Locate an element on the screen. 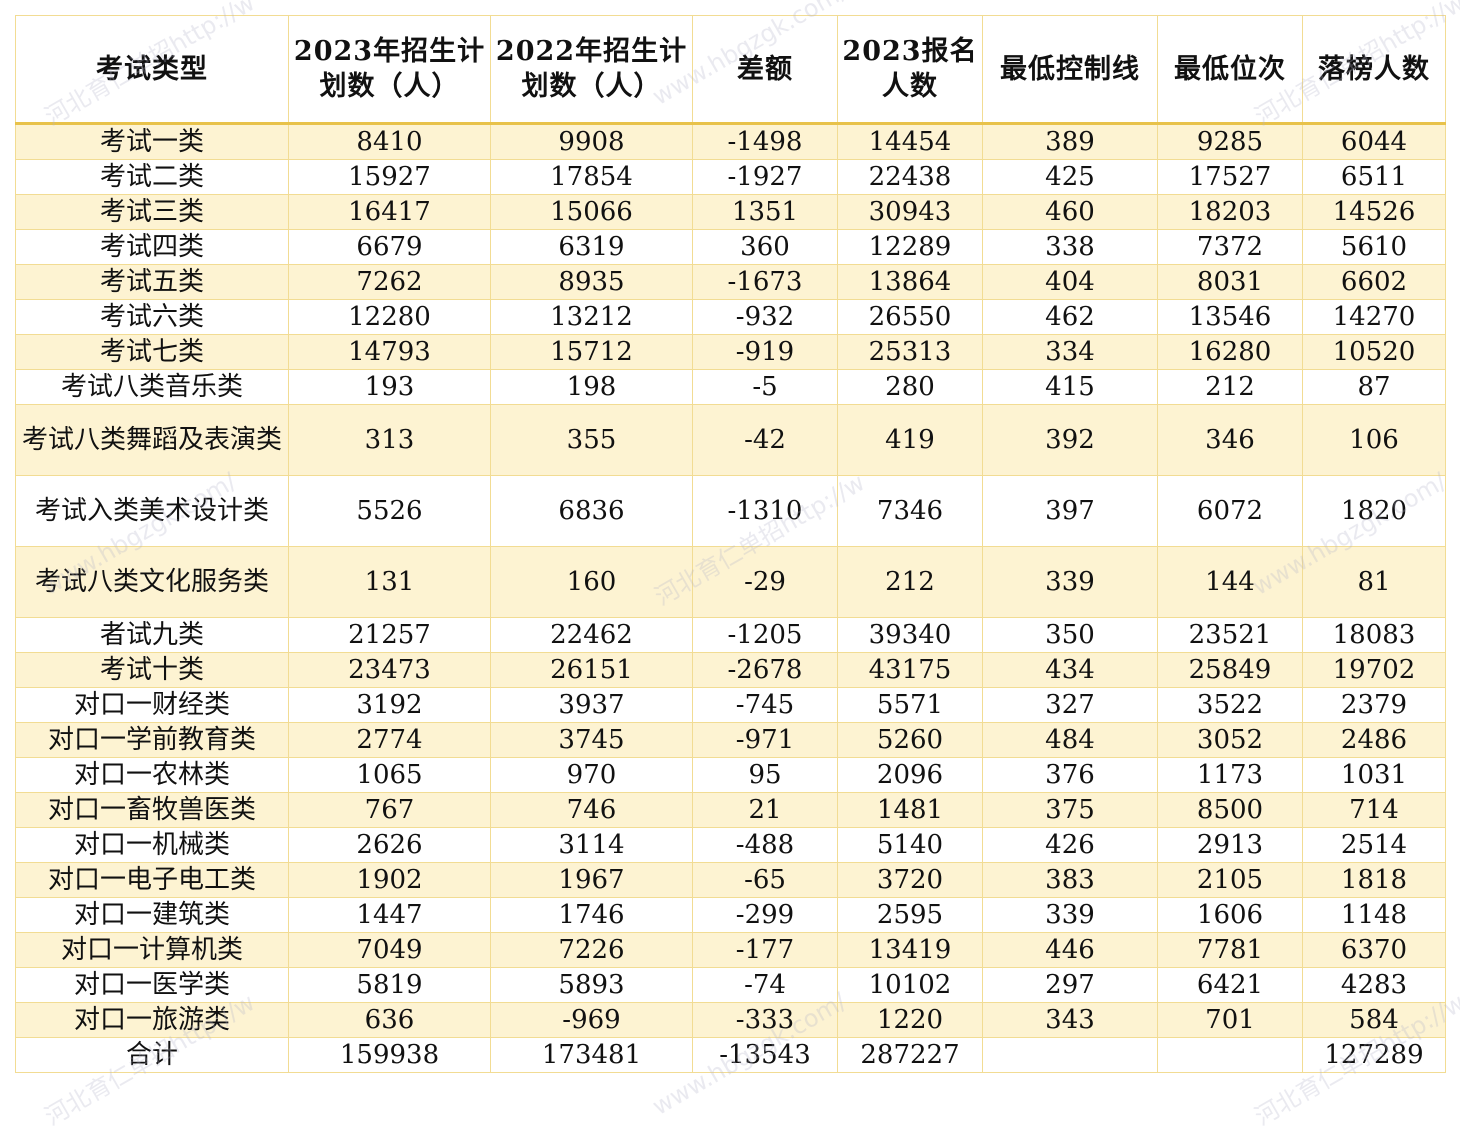 This screenshot has width=1460, height=1132. table-cell: 13212 is located at coordinates (591, 317).